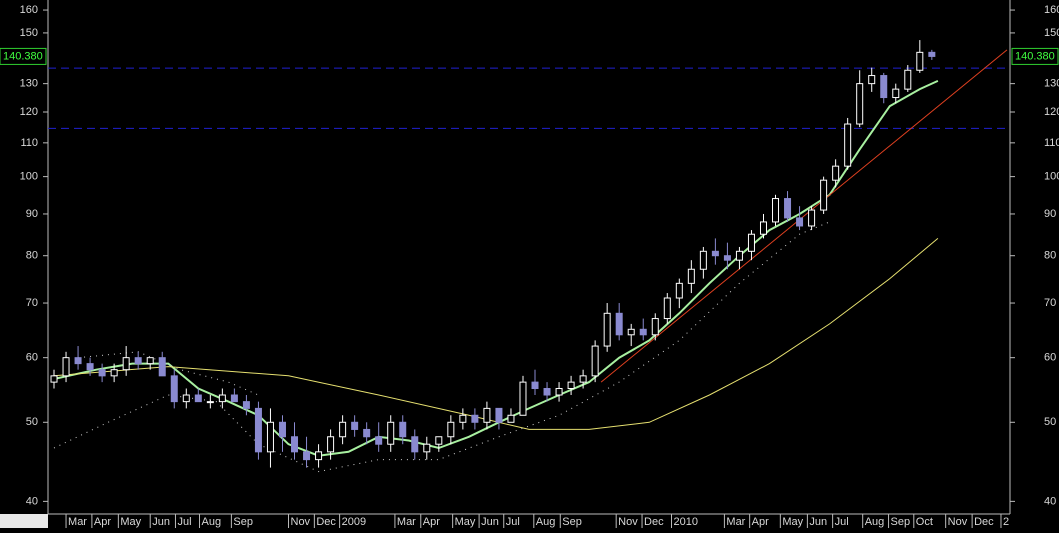  Describe the element at coordinates (1051, 112) in the screenshot. I see `y-tick-label: 120` at that location.